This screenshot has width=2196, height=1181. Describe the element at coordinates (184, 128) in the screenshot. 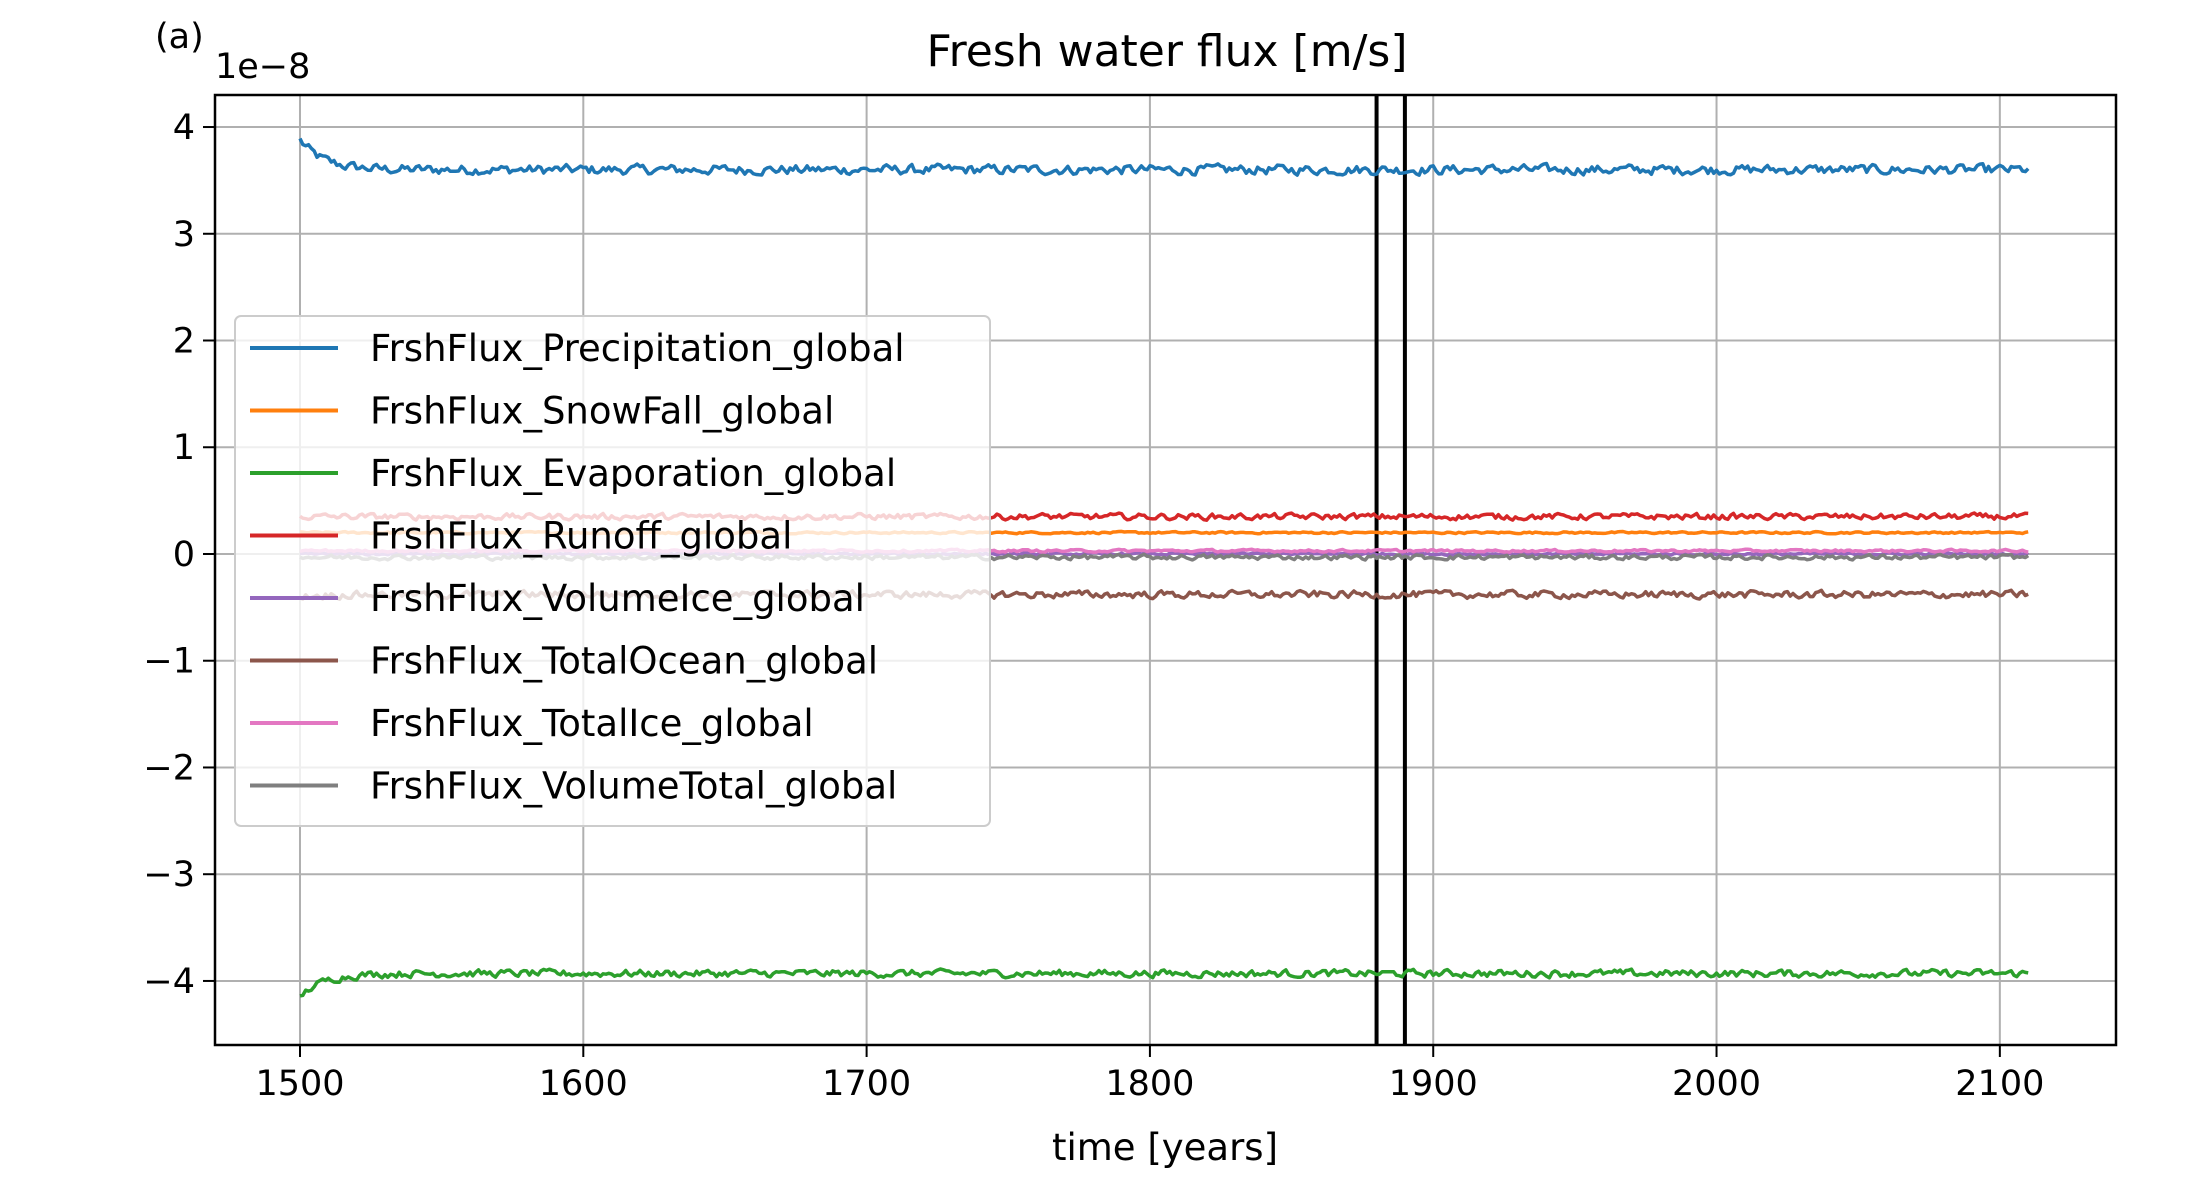

I see `y-tick-label: 4` at that location.